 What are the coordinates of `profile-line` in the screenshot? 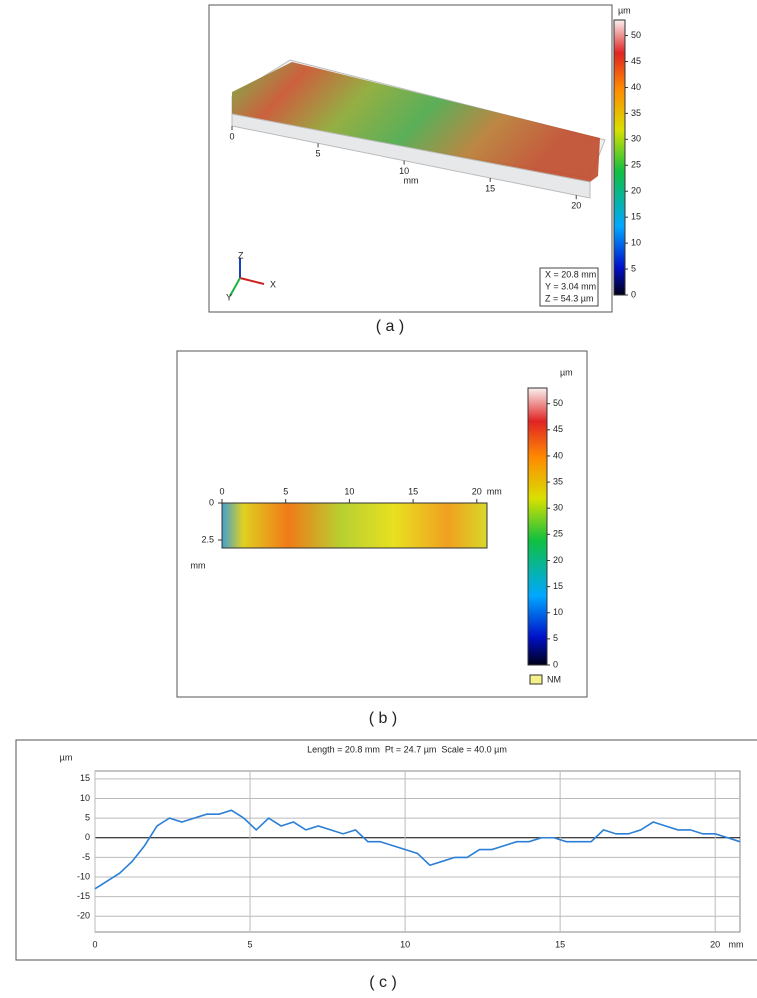 It's located at (417, 849).